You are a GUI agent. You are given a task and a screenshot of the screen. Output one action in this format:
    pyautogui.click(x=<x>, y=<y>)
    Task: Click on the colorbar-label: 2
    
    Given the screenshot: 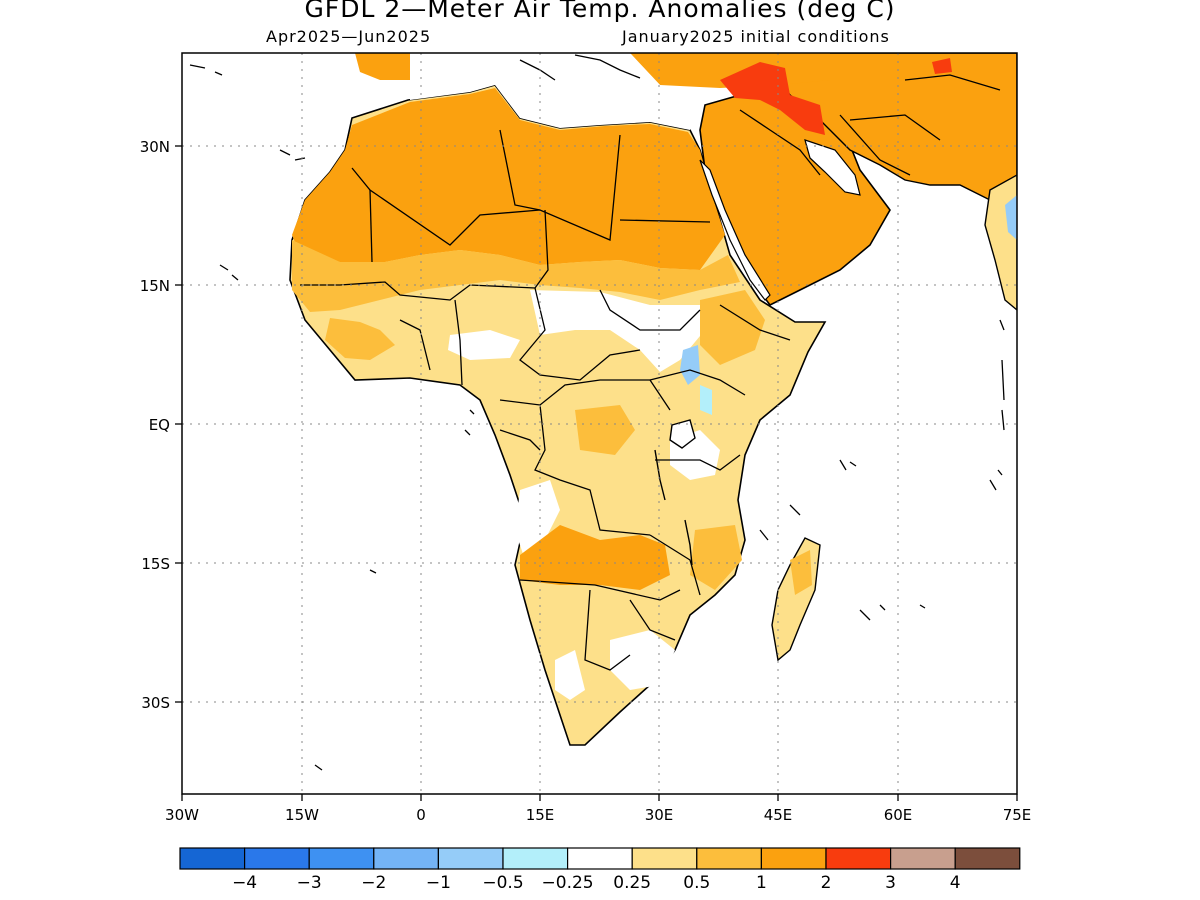 What is the action you would take?
    pyautogui.click(x=826, y=883)
    